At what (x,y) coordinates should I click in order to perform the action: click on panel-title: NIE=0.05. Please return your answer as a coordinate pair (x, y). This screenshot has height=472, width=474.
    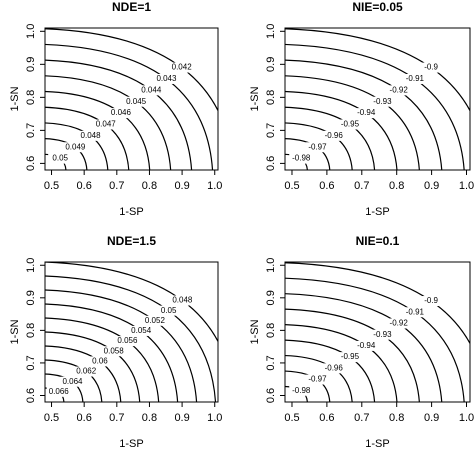
    Looking at the image, I should click on (377, 7).